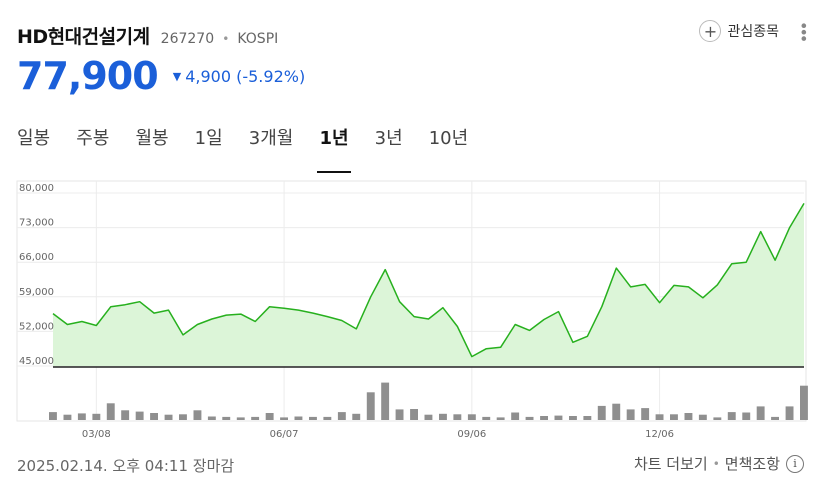  What do you see at coordinates (448, 138) in the screenshot?
I see `tab-10-years: 10년` at bounding box center [448, 138].